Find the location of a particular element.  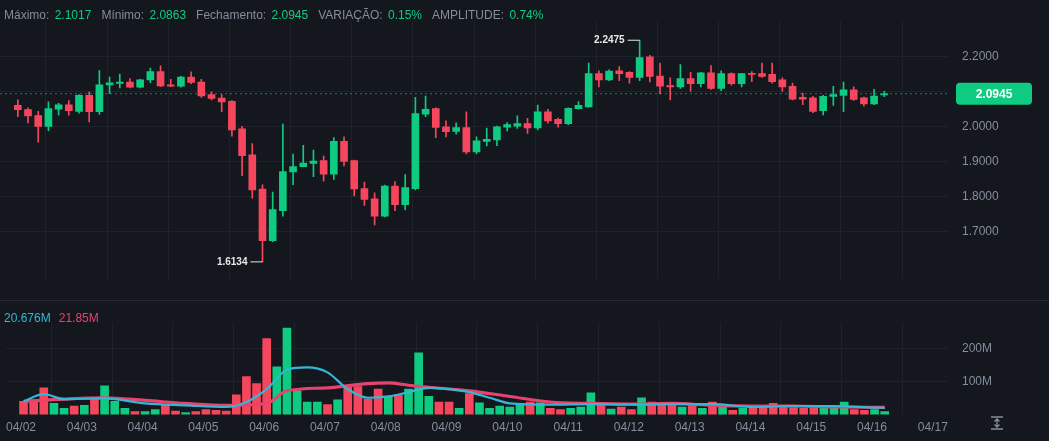

x-tick-label: 04/08 is located at coordinates (386, 427).